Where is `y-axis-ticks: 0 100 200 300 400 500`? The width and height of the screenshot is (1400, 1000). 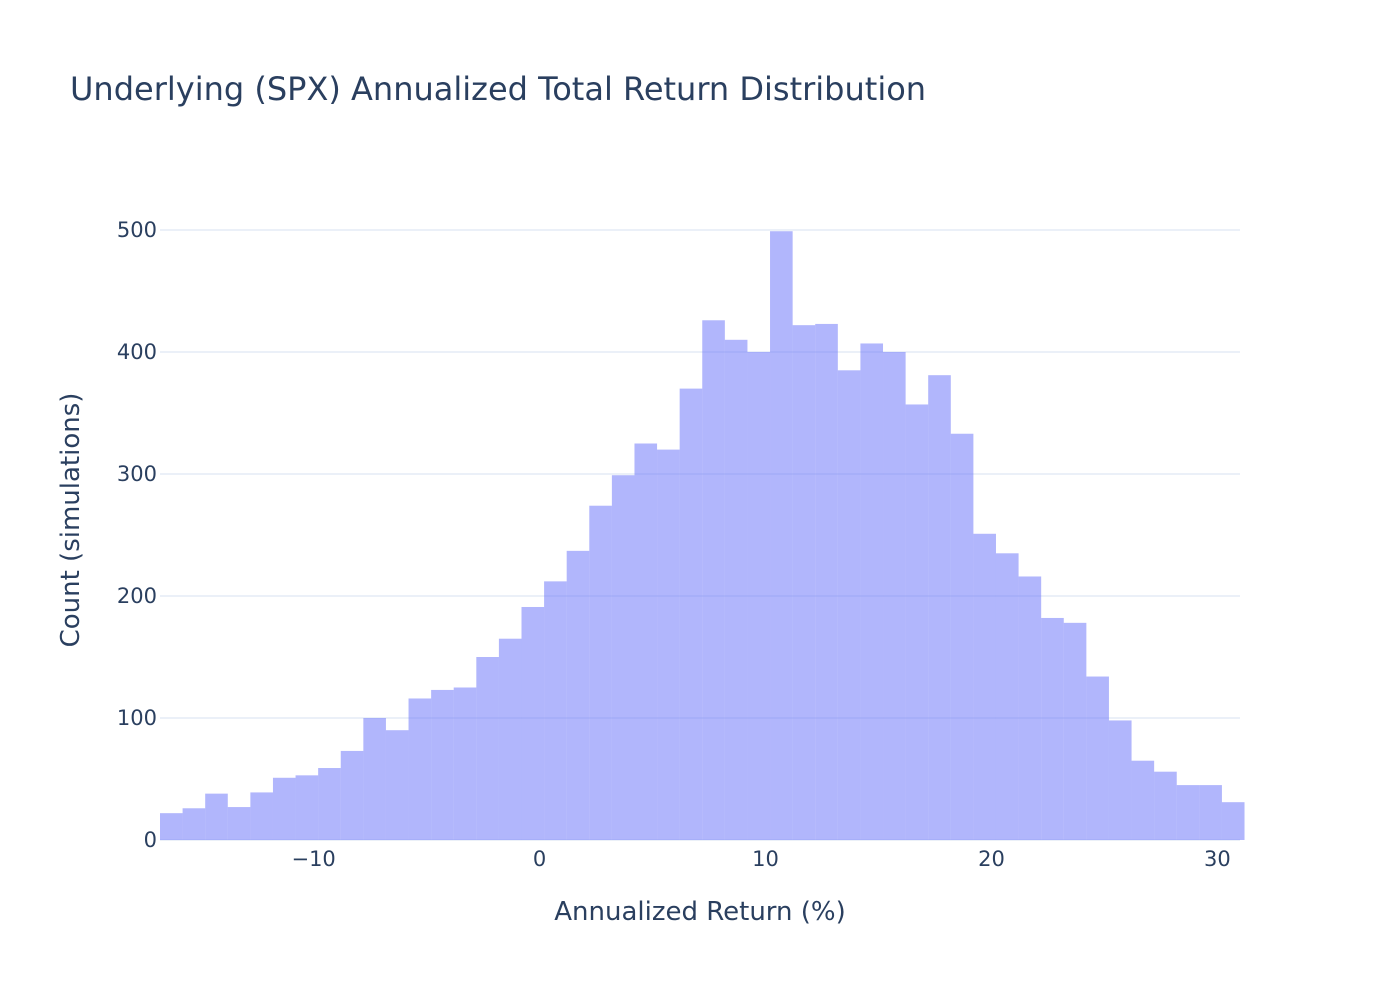 y-axis-ticks: 0 100 200 300 400 500 is located at coordinates (137, 535).